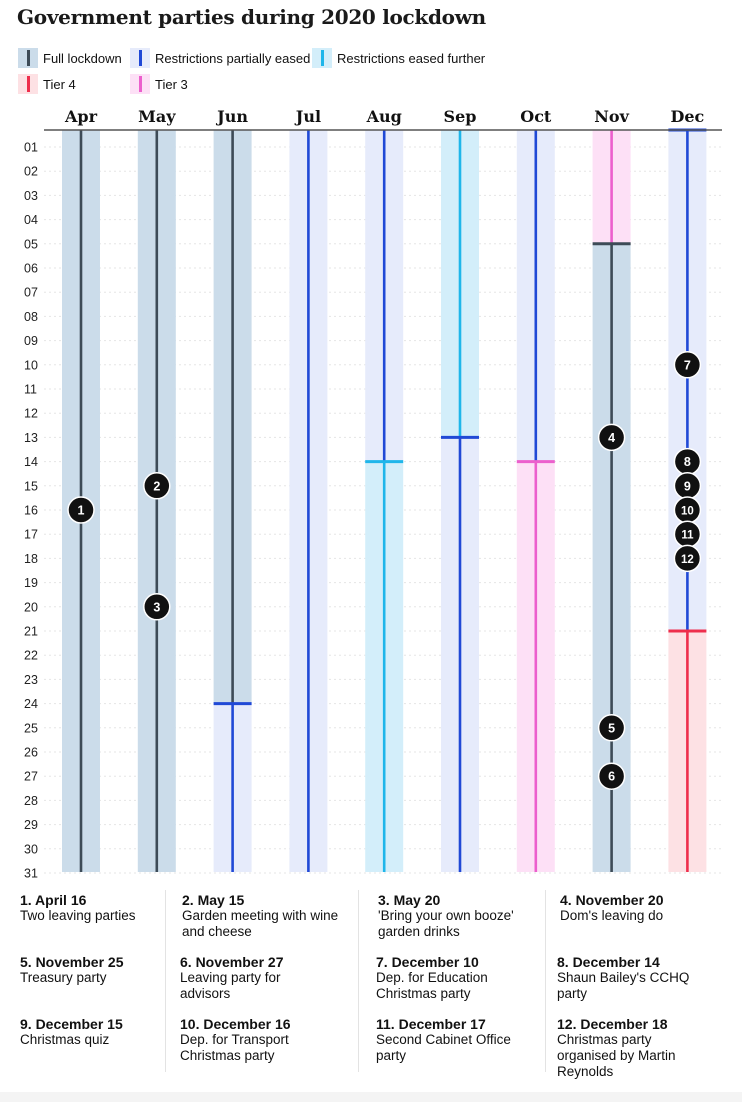 This screenshot has width=742, height=1102. Describe the element at coordinates (612, 915) in the screenshot. I see `note-text: Dom's leaving do` at that location.